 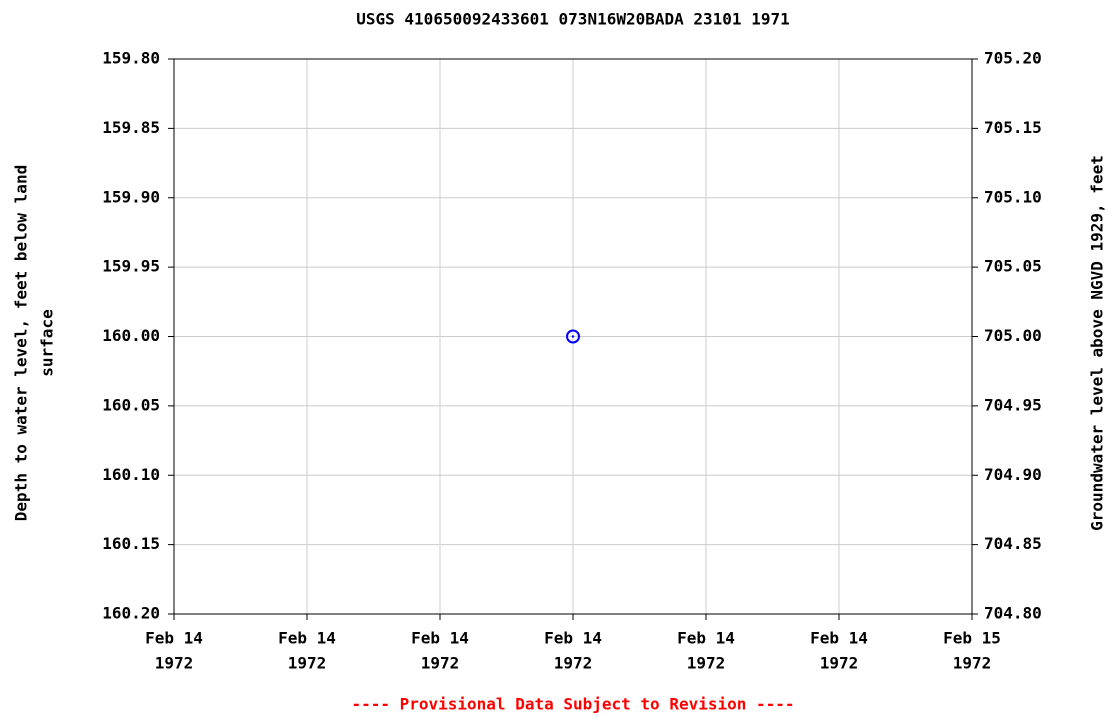 I want to click on y2-tick-label: 705.00, so click(x=1013, y=335).